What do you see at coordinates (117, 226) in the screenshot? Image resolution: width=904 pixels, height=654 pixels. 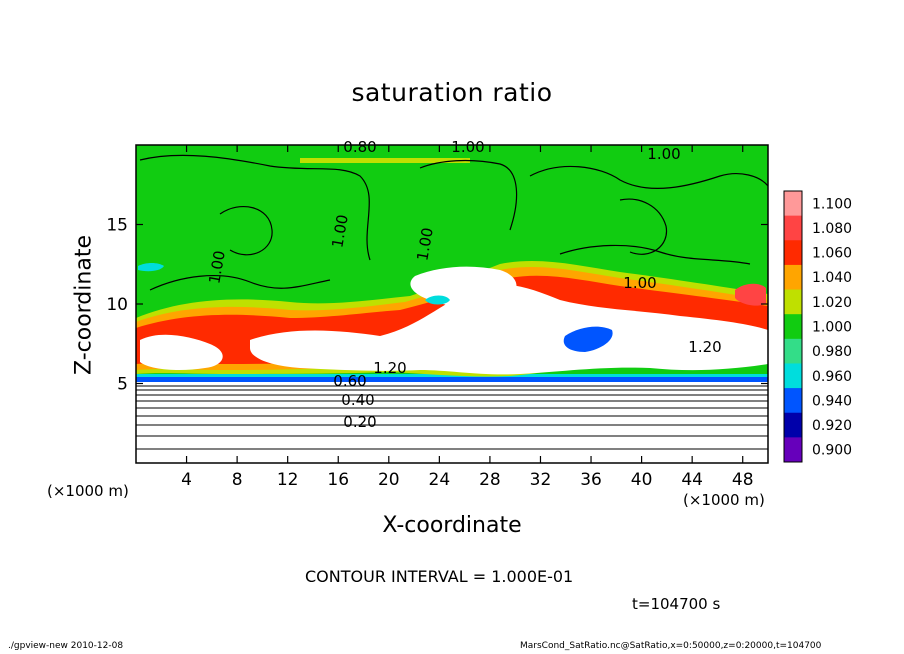 I see `y-tick-label: 15` at bounding box center [117, 226].